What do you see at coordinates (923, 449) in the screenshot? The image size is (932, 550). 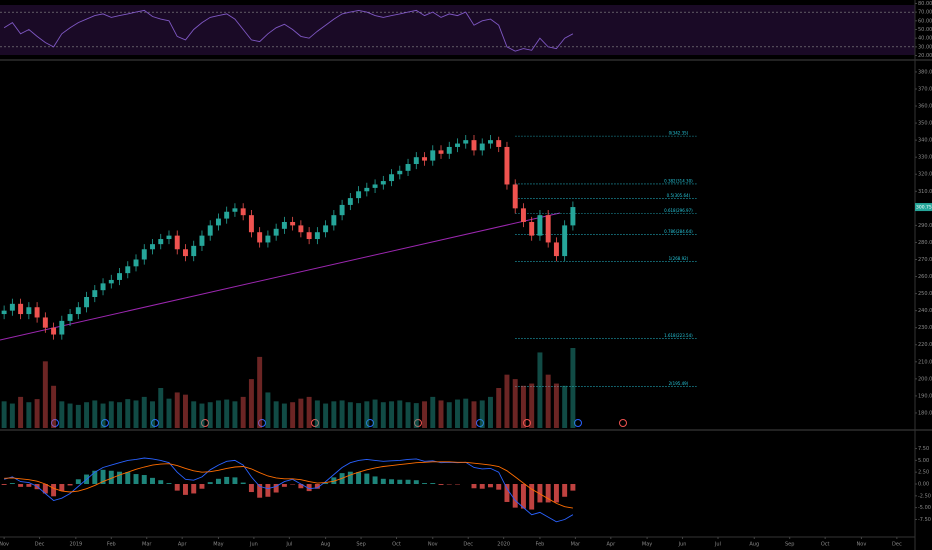 I see `macd-tick-label: 7.50` at bounding box center [923, 449].